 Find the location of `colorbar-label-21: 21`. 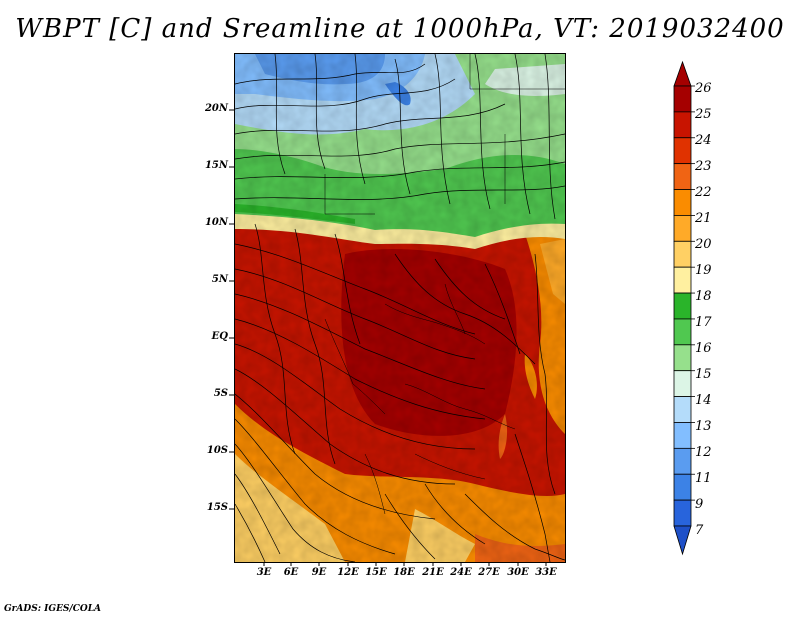

colorbar-label-21: 21 is located at coordinates (703, 218).